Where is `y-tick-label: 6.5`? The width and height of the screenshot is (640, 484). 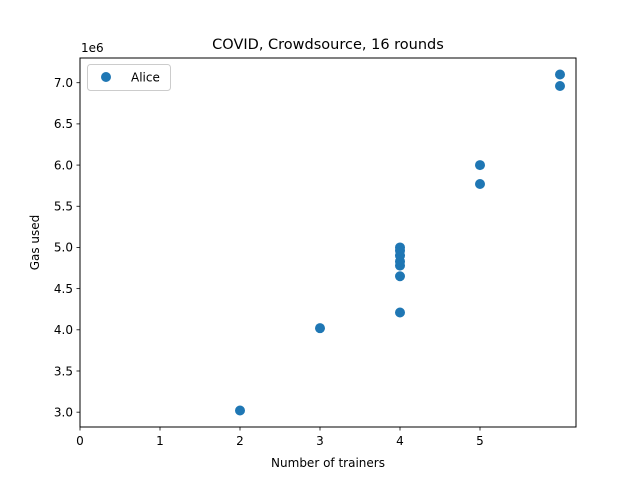 y-tick-label: 6.5 is located at coordinates (63, 124).